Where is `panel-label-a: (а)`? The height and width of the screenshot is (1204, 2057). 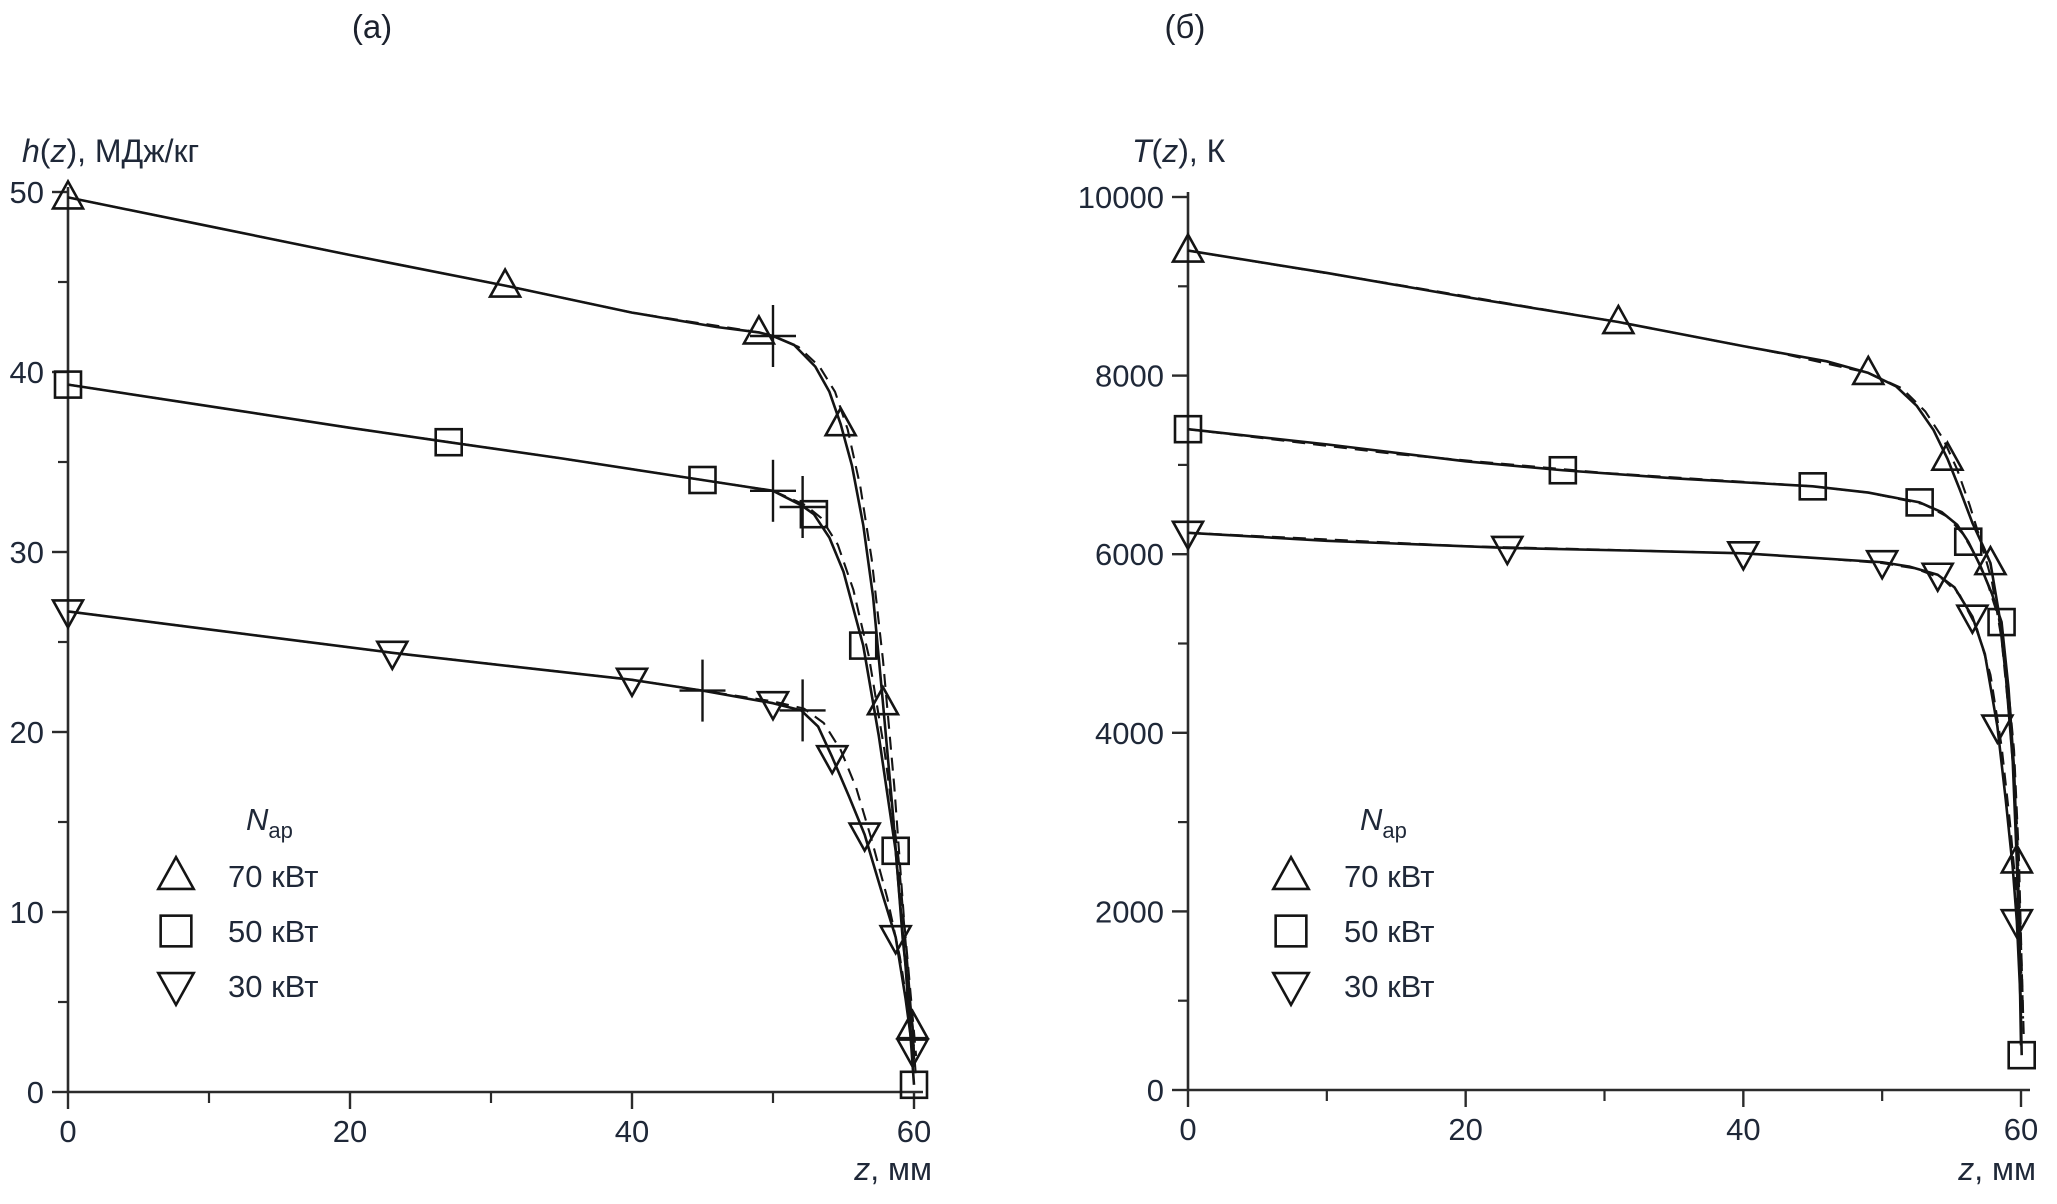
panel-label-a: (а) is located at coordinates (372, 26).